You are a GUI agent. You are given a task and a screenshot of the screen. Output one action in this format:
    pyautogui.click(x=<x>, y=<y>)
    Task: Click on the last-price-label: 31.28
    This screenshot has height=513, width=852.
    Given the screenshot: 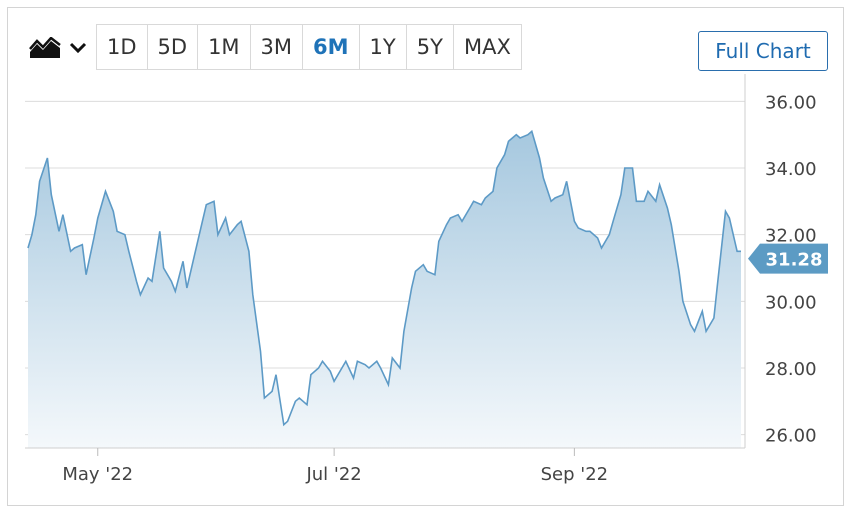 What is the action you would take?
    pyautogui.click(x=794, y=260)
    